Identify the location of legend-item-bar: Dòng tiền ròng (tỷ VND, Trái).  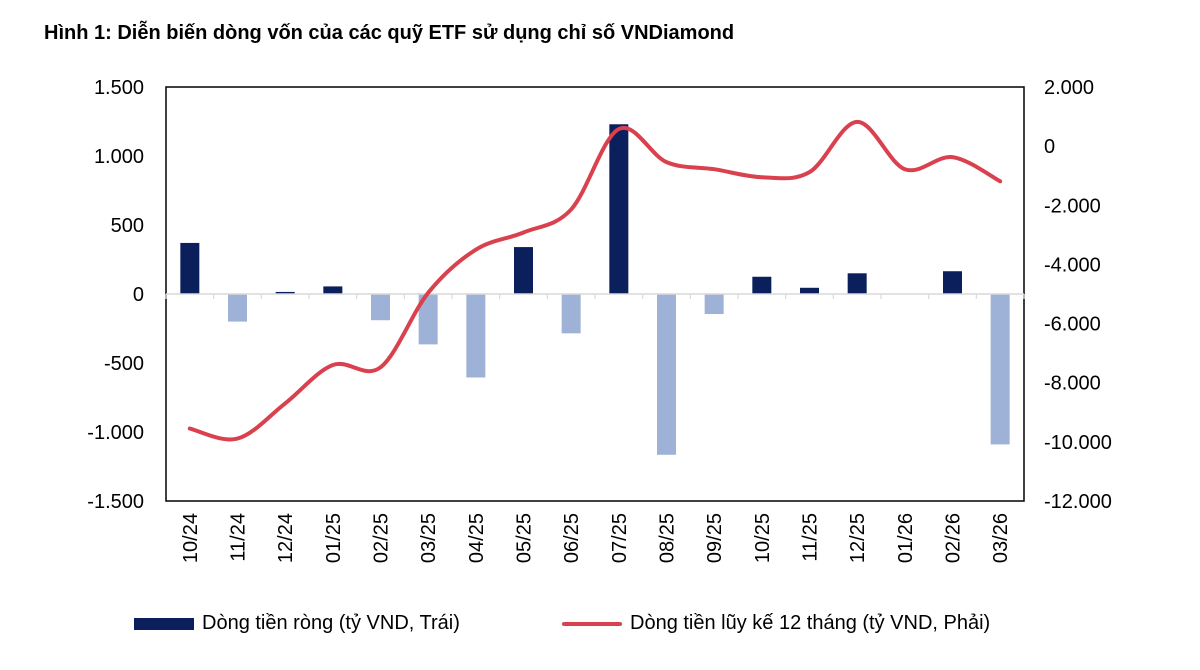
(297, 623).